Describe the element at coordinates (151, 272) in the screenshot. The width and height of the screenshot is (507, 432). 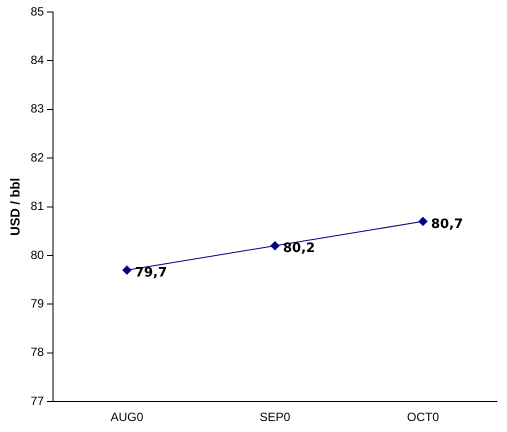
I see `data-label: 79,7` at that location.